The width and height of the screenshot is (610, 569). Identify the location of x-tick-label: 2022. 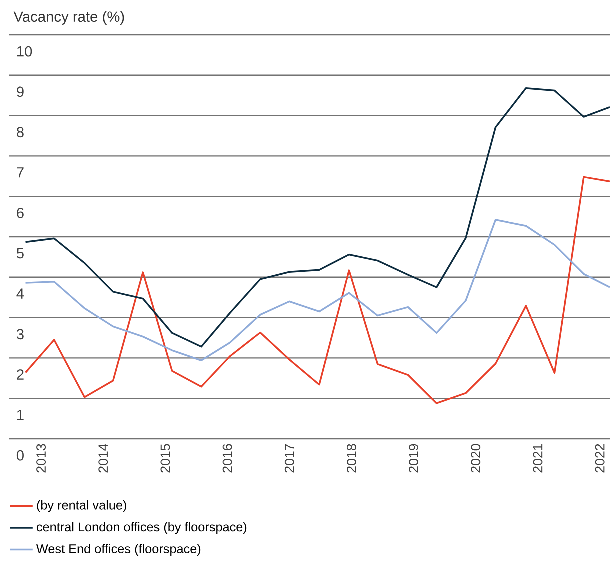
(600, 458).